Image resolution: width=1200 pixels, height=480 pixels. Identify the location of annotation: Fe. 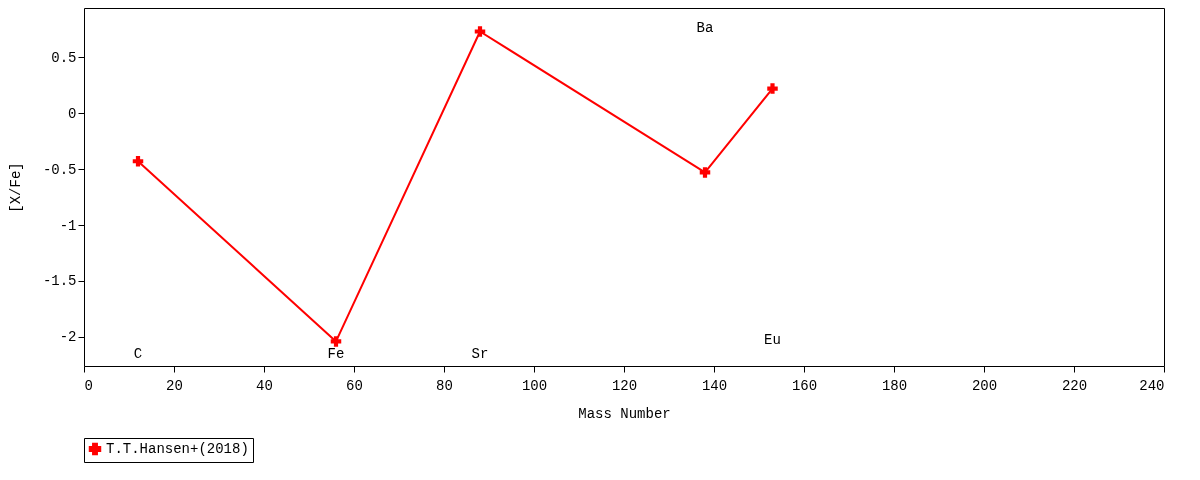
(336, 354).